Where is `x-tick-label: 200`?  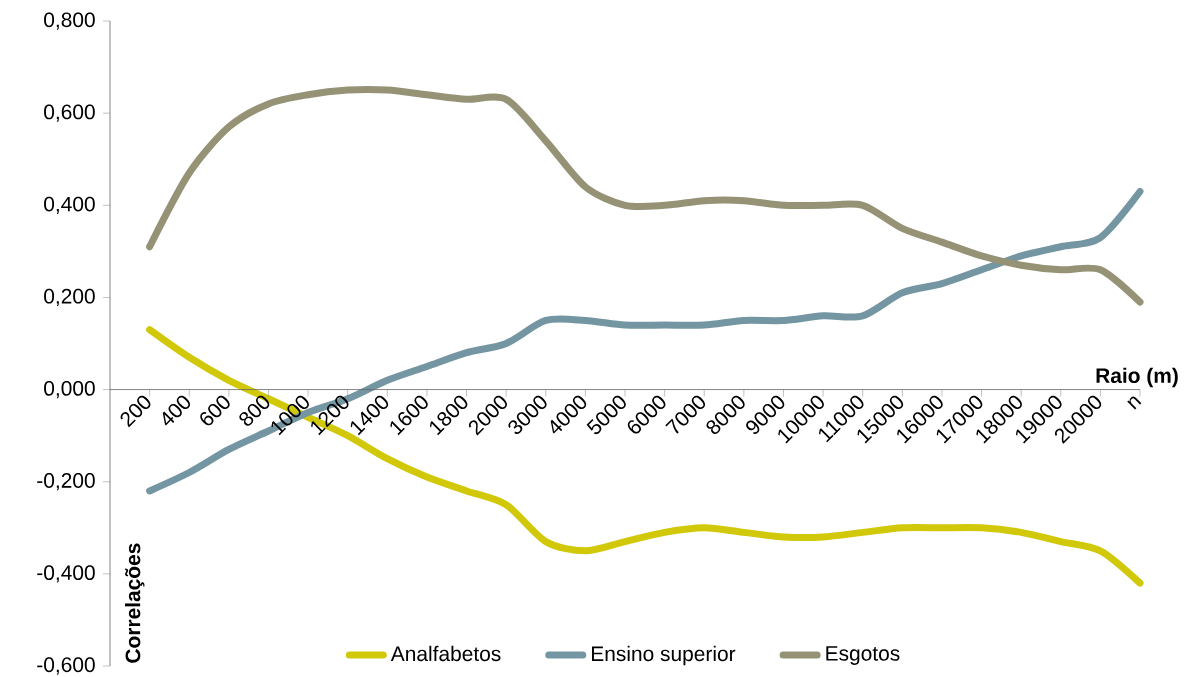 x-tick-label: 200 is located at coordinates (135, 411).